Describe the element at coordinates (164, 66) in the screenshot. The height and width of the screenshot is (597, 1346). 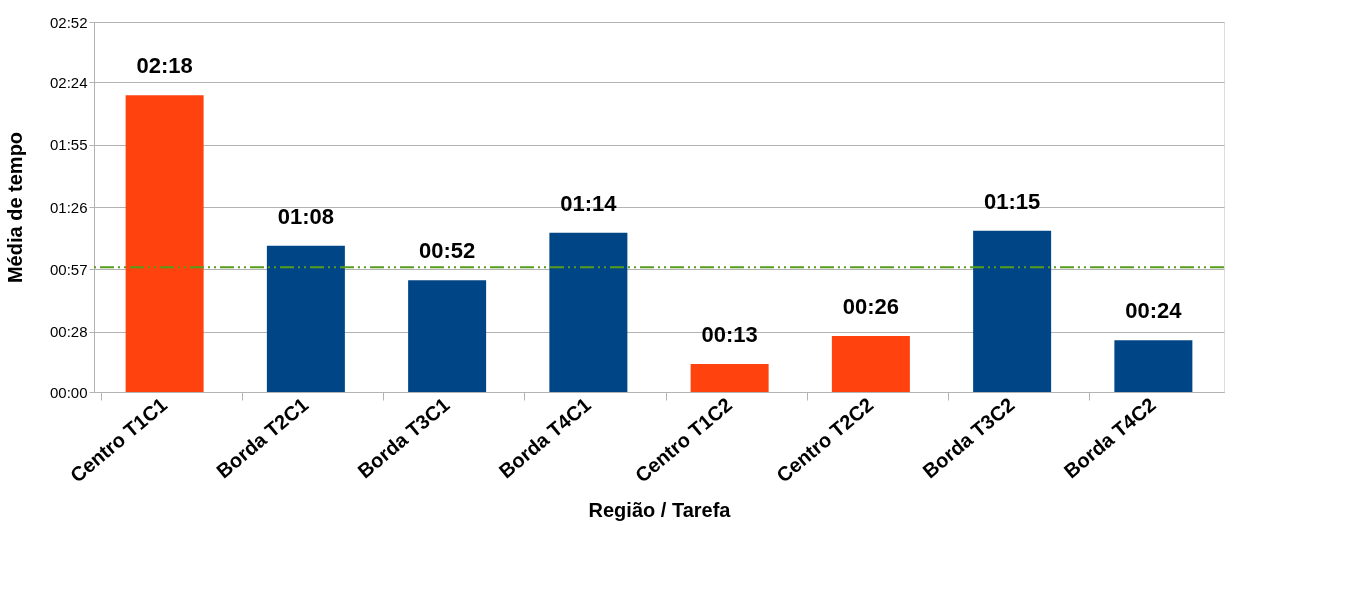
I see `data-label: 02:18` at that location.